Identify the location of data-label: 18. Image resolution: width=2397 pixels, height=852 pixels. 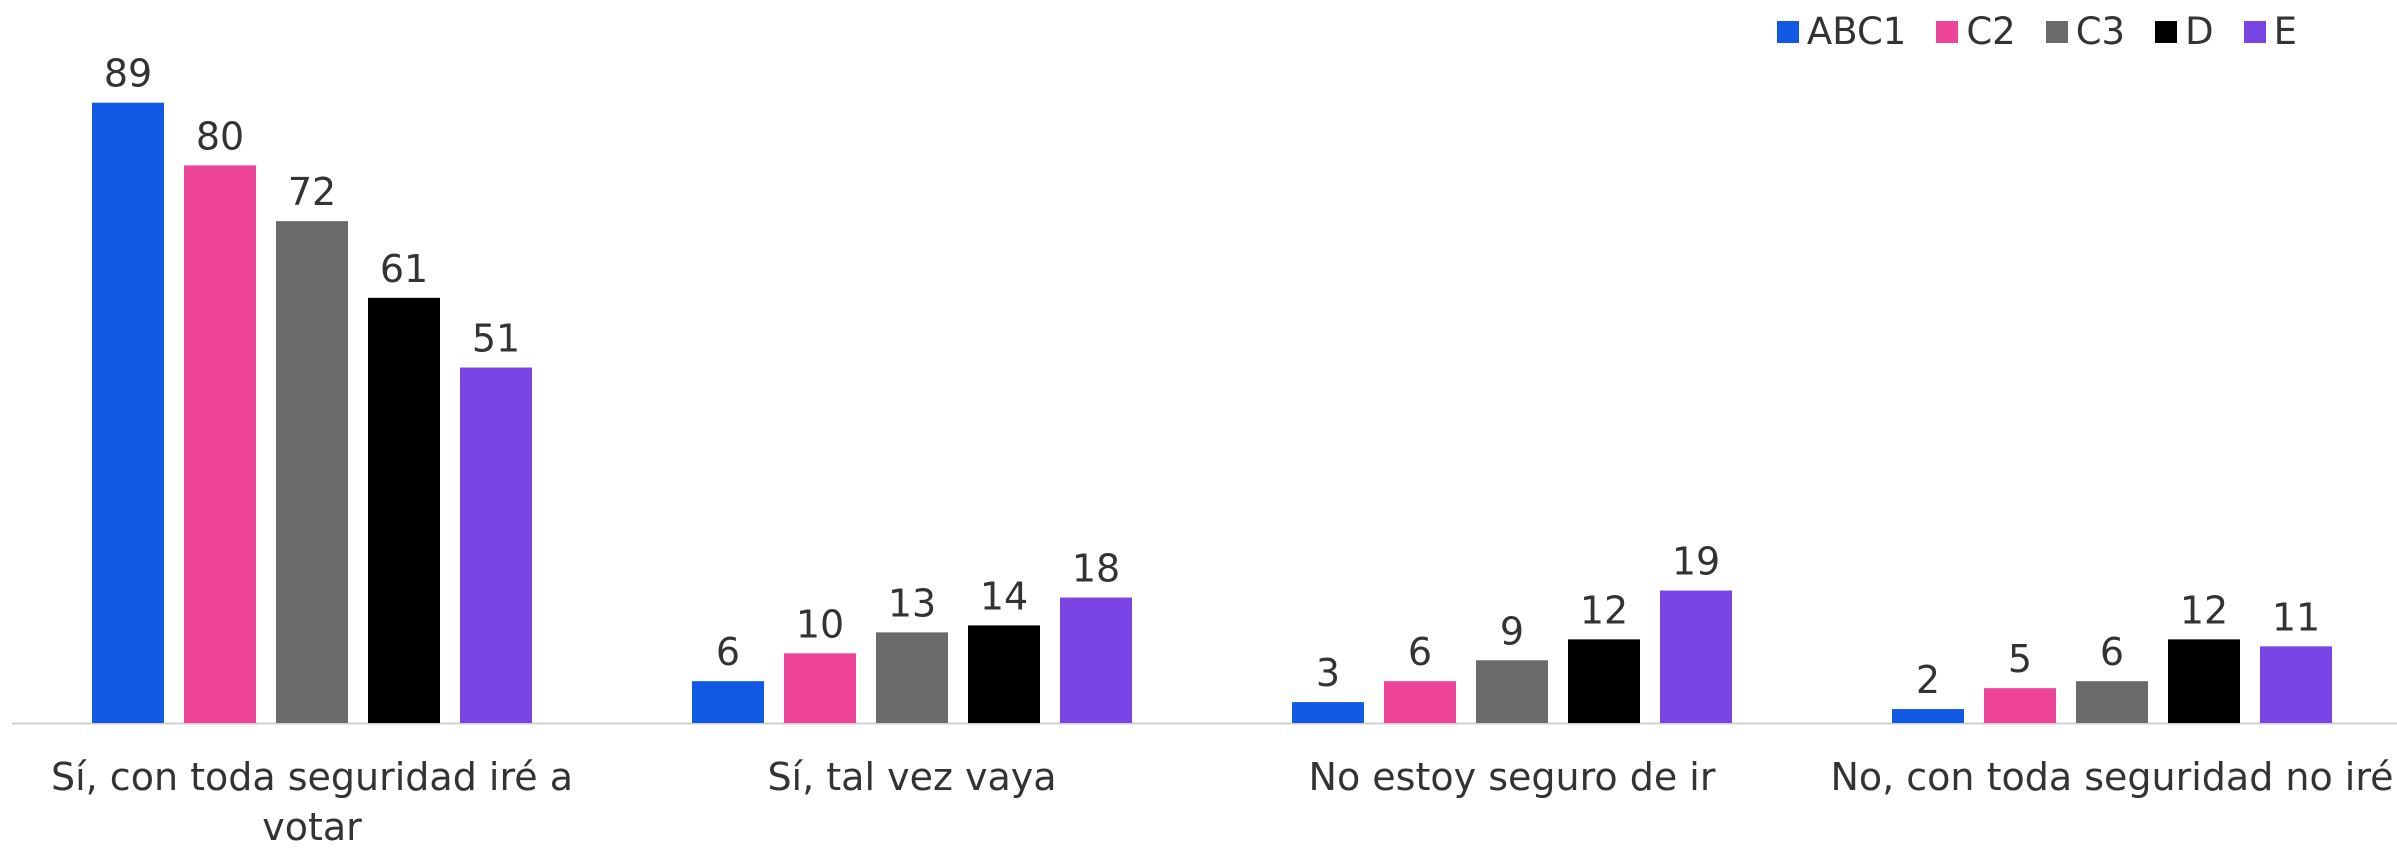
(1096, 569).